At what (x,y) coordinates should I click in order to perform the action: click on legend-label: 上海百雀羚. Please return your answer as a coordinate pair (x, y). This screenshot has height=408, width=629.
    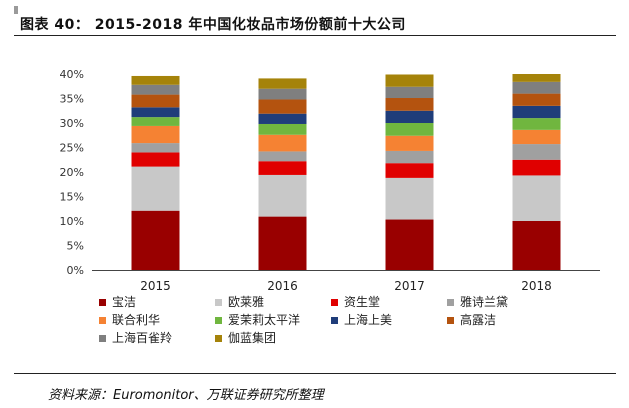
    Looking at the image, I should click on (142, 337).